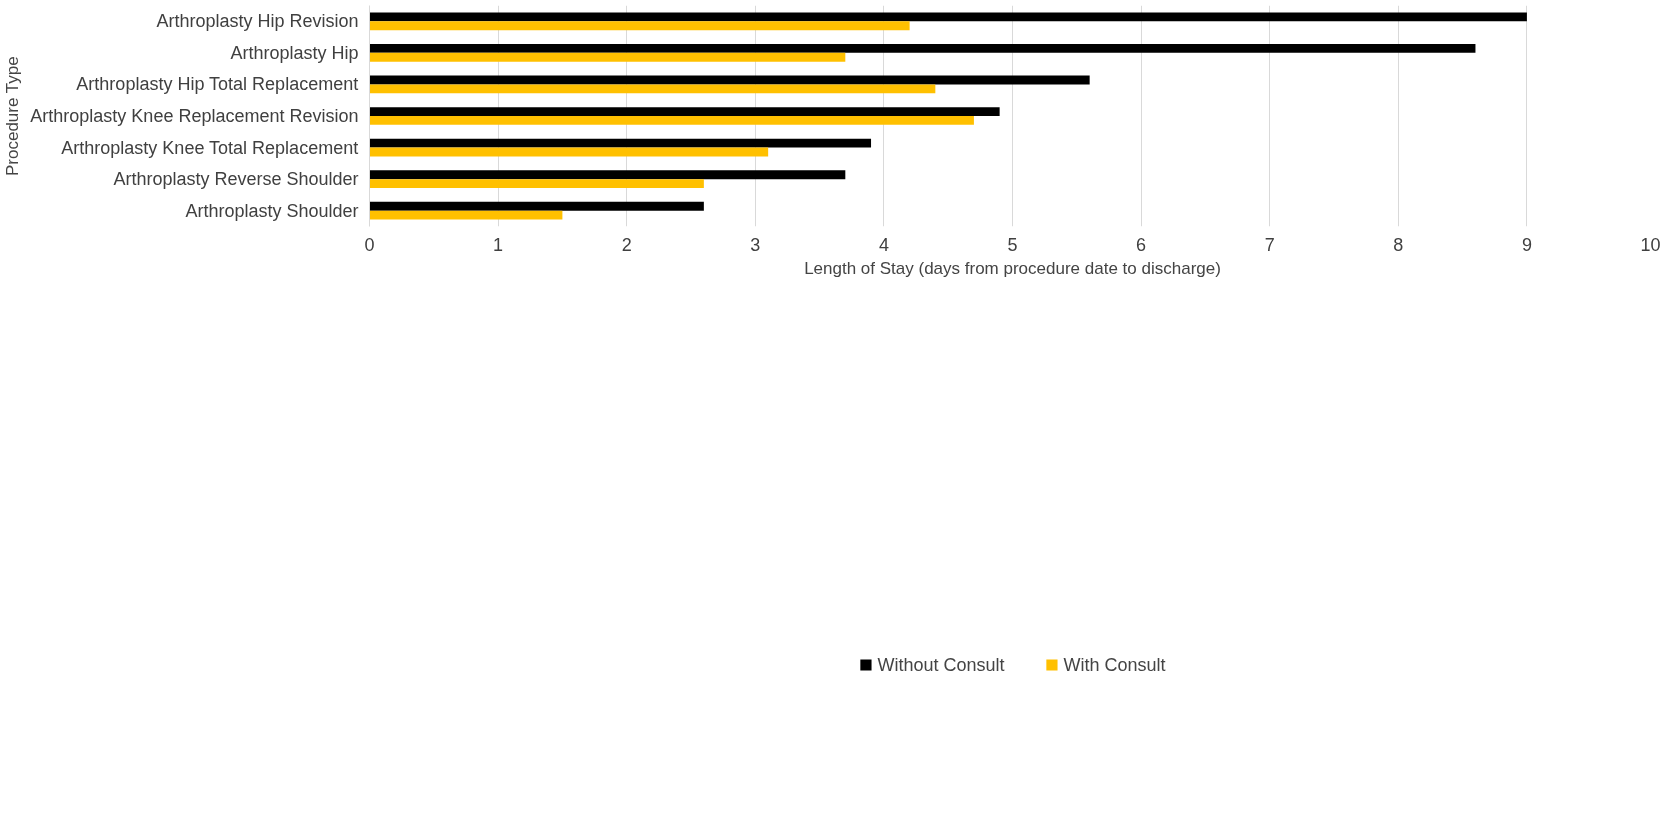 The width and height of the screenshot is (1675, 816). What do you see at coordinates (210, 147) in the screenshot?
I see `y-tick-label: Arthroplasty Knee Total Replacement` at bounding box center [210, 147].